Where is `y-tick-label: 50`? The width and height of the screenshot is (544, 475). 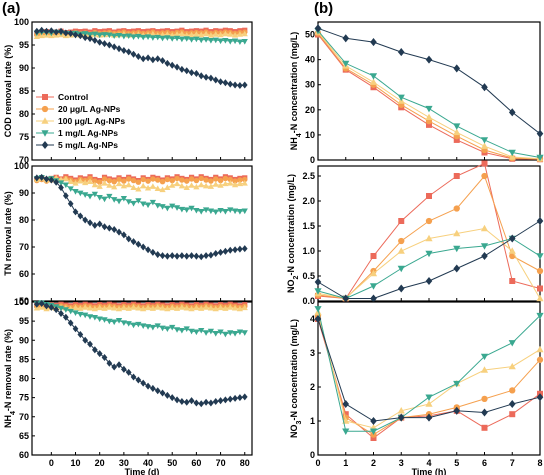
y-tick-label: 50 is located at coordinates (24, 301).